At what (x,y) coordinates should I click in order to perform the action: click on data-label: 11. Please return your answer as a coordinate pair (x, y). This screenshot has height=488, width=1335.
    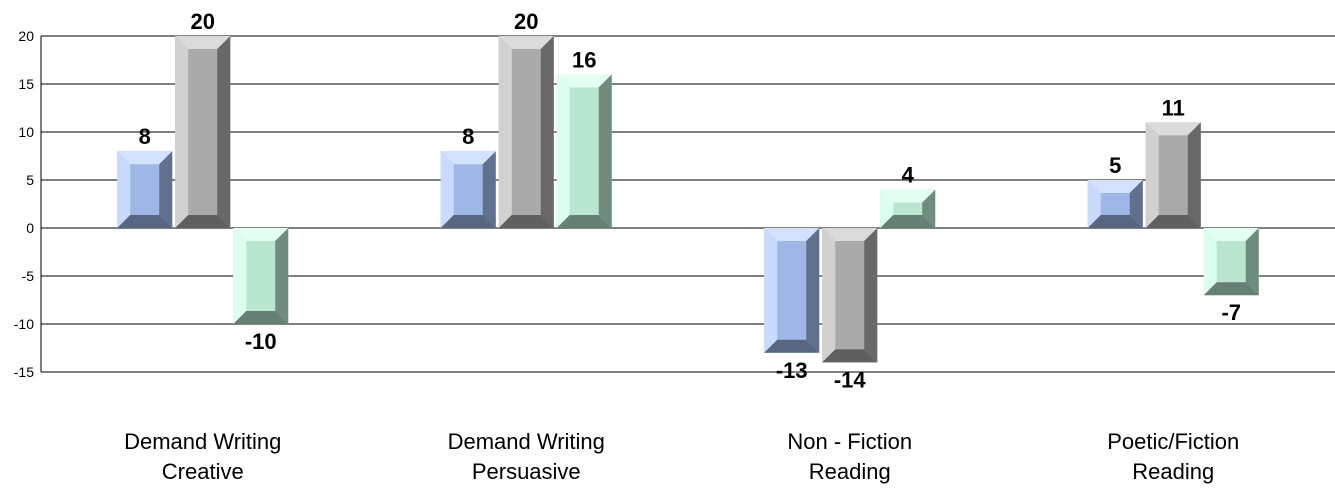
    Looking at the image, I should click on (1173, 107).